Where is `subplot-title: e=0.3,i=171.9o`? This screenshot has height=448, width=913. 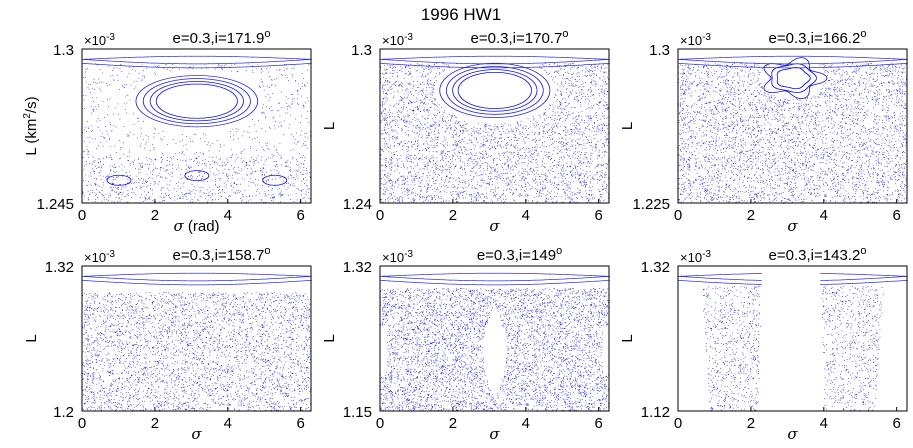 subplot-title: e=0.3,i=171.9o is located at coordinates (222, 37).